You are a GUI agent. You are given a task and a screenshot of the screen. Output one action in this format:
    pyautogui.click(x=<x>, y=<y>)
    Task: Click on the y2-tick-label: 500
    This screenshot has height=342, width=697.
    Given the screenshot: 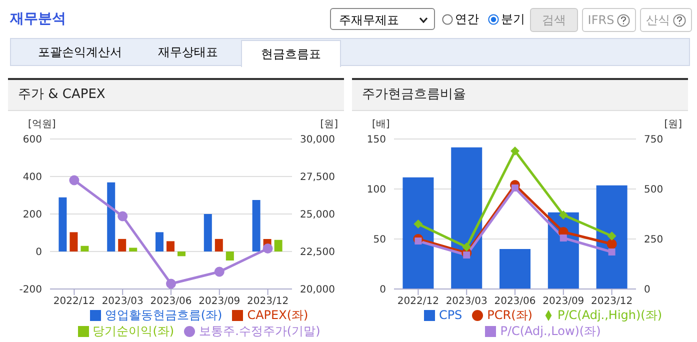 What is the action you would take?
    pyautogui.click(x=654, y=190)
    